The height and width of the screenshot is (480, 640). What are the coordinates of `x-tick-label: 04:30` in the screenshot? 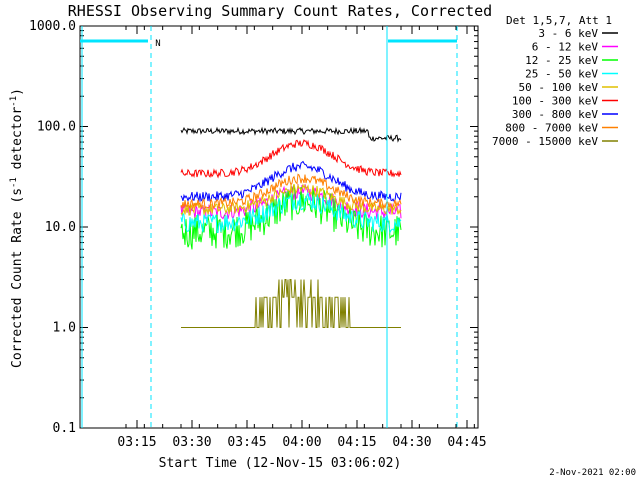 It's located at (411, 442).